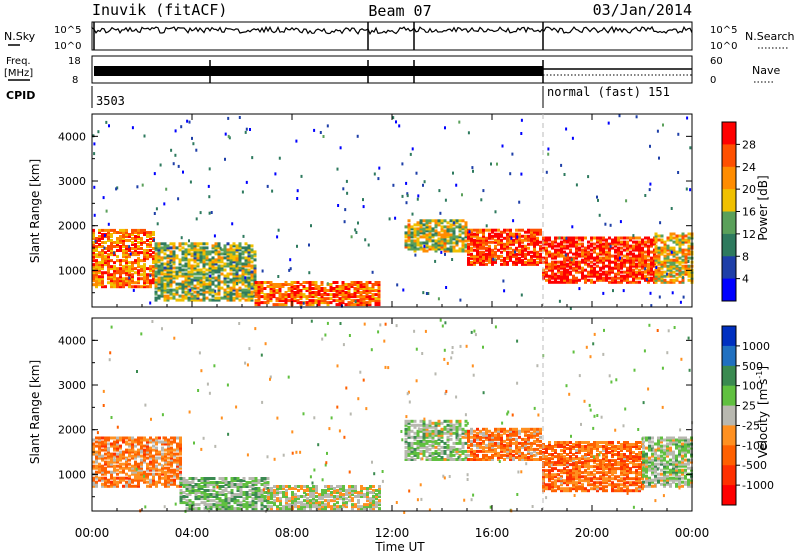  Describe the element at coordinates (686, 189) in the screenshot. I see `power-scatter-cell` at that location.